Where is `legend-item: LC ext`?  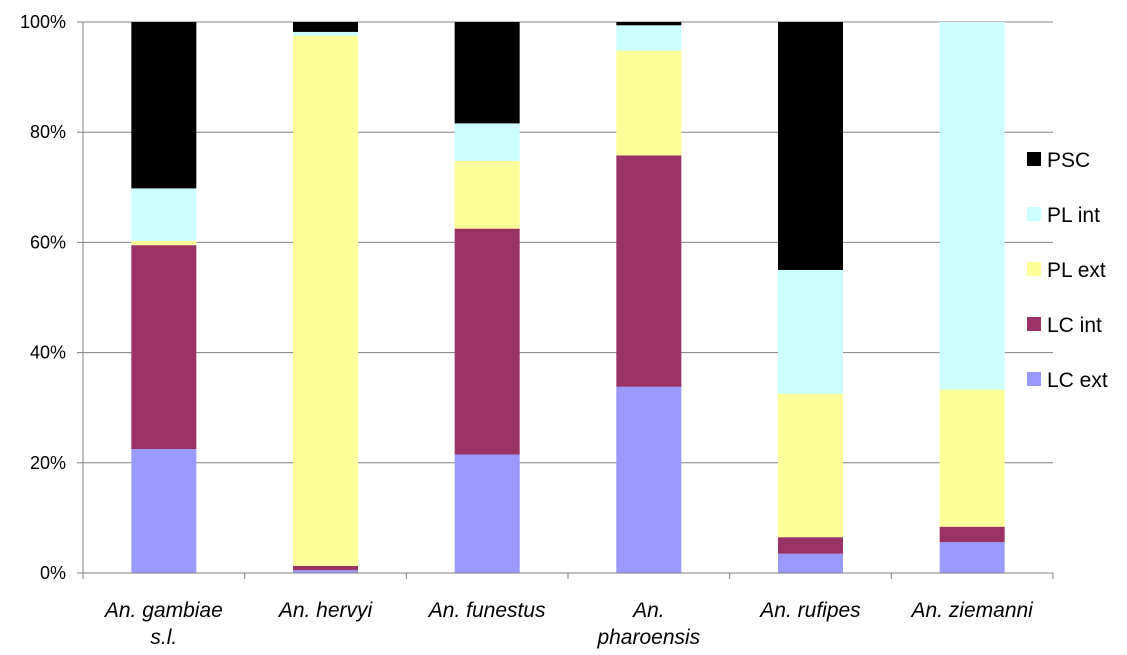 legend-item: LC ext is located at coordinates (1067, 380).